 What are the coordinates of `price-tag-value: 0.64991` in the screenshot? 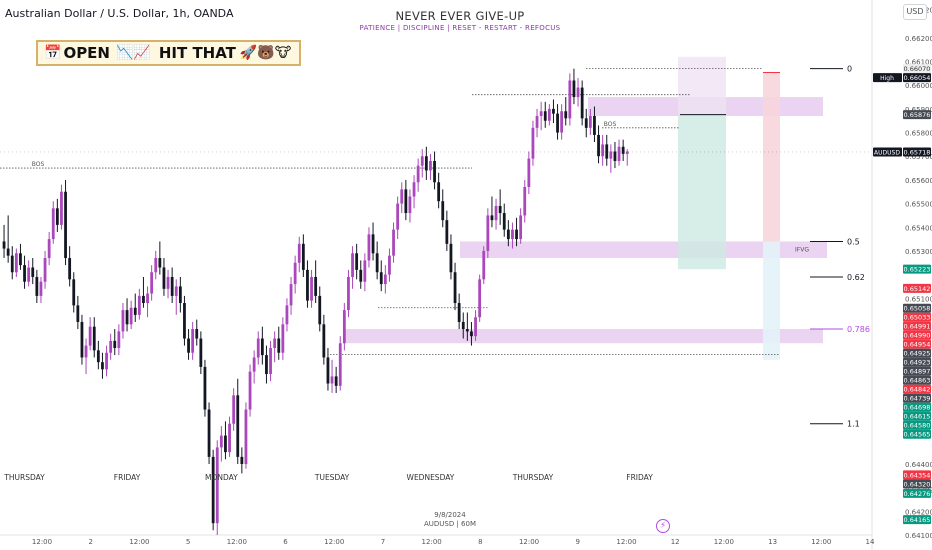 It's located at (917, 327).